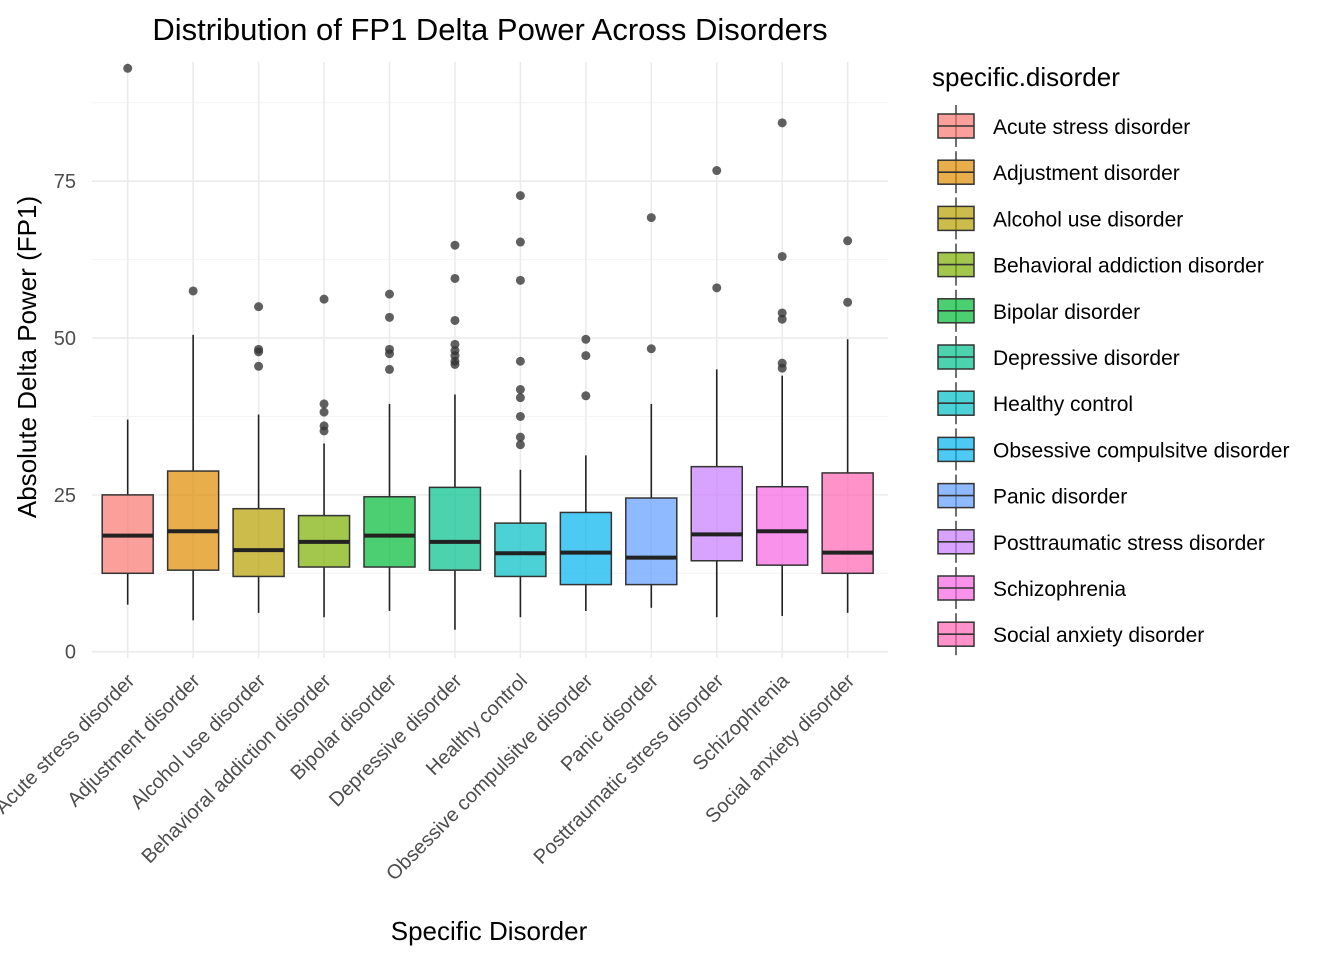 This screenshot has width=1344, height=960. I want to click on legend-item-12: Social anxiety disorder, so click(1070, 634).